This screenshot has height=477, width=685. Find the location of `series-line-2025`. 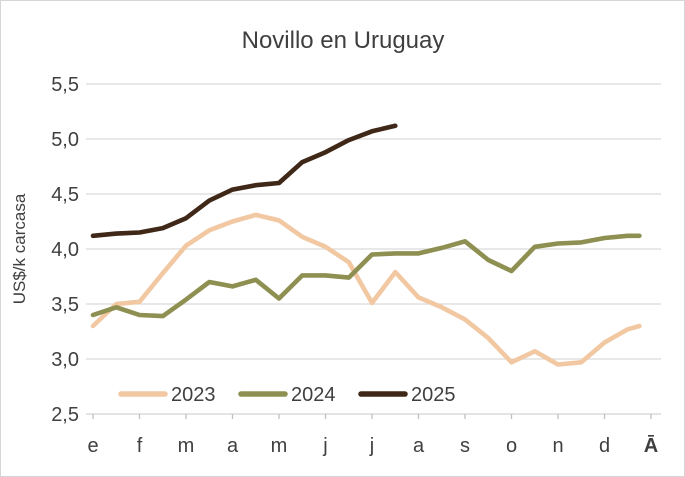

series-line-2025 is located at coordinates (244, 181).